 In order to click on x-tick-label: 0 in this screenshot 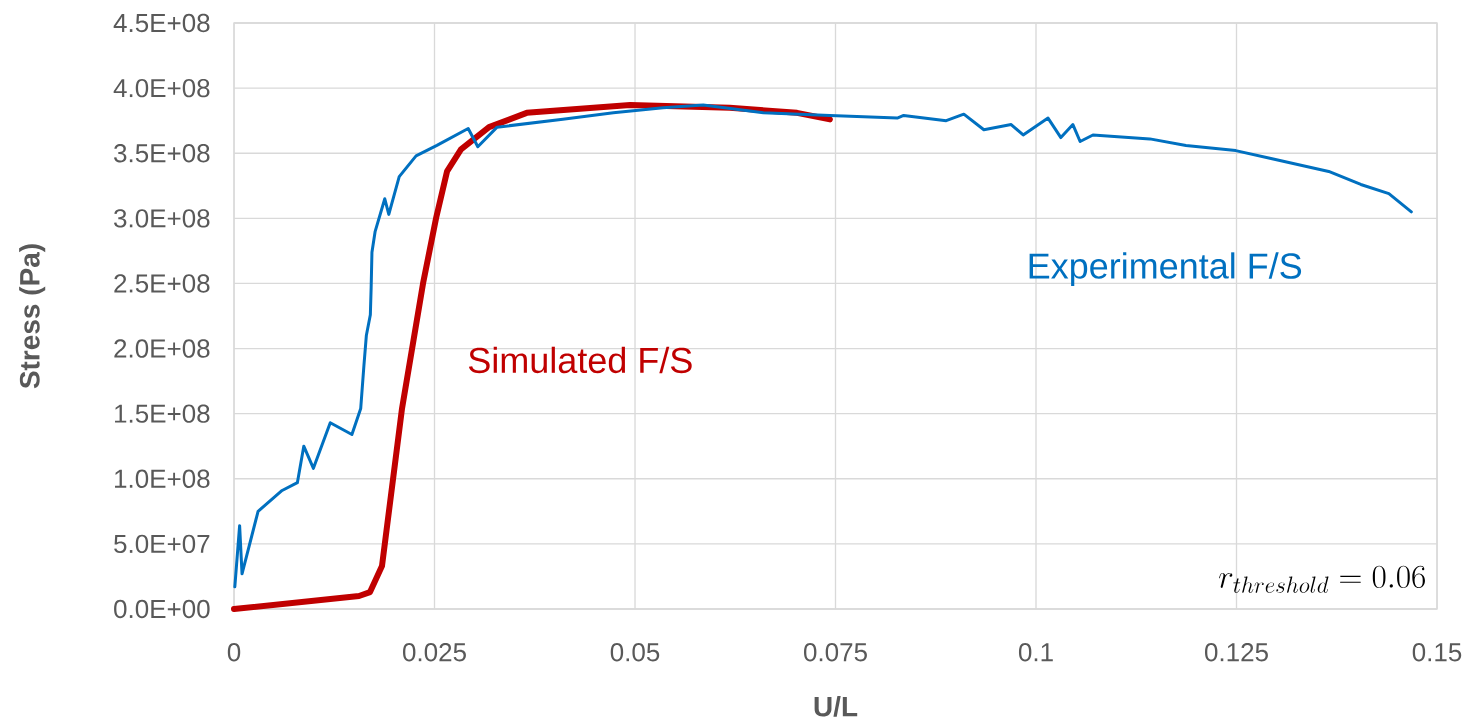, I will do `click(234, 652)`.